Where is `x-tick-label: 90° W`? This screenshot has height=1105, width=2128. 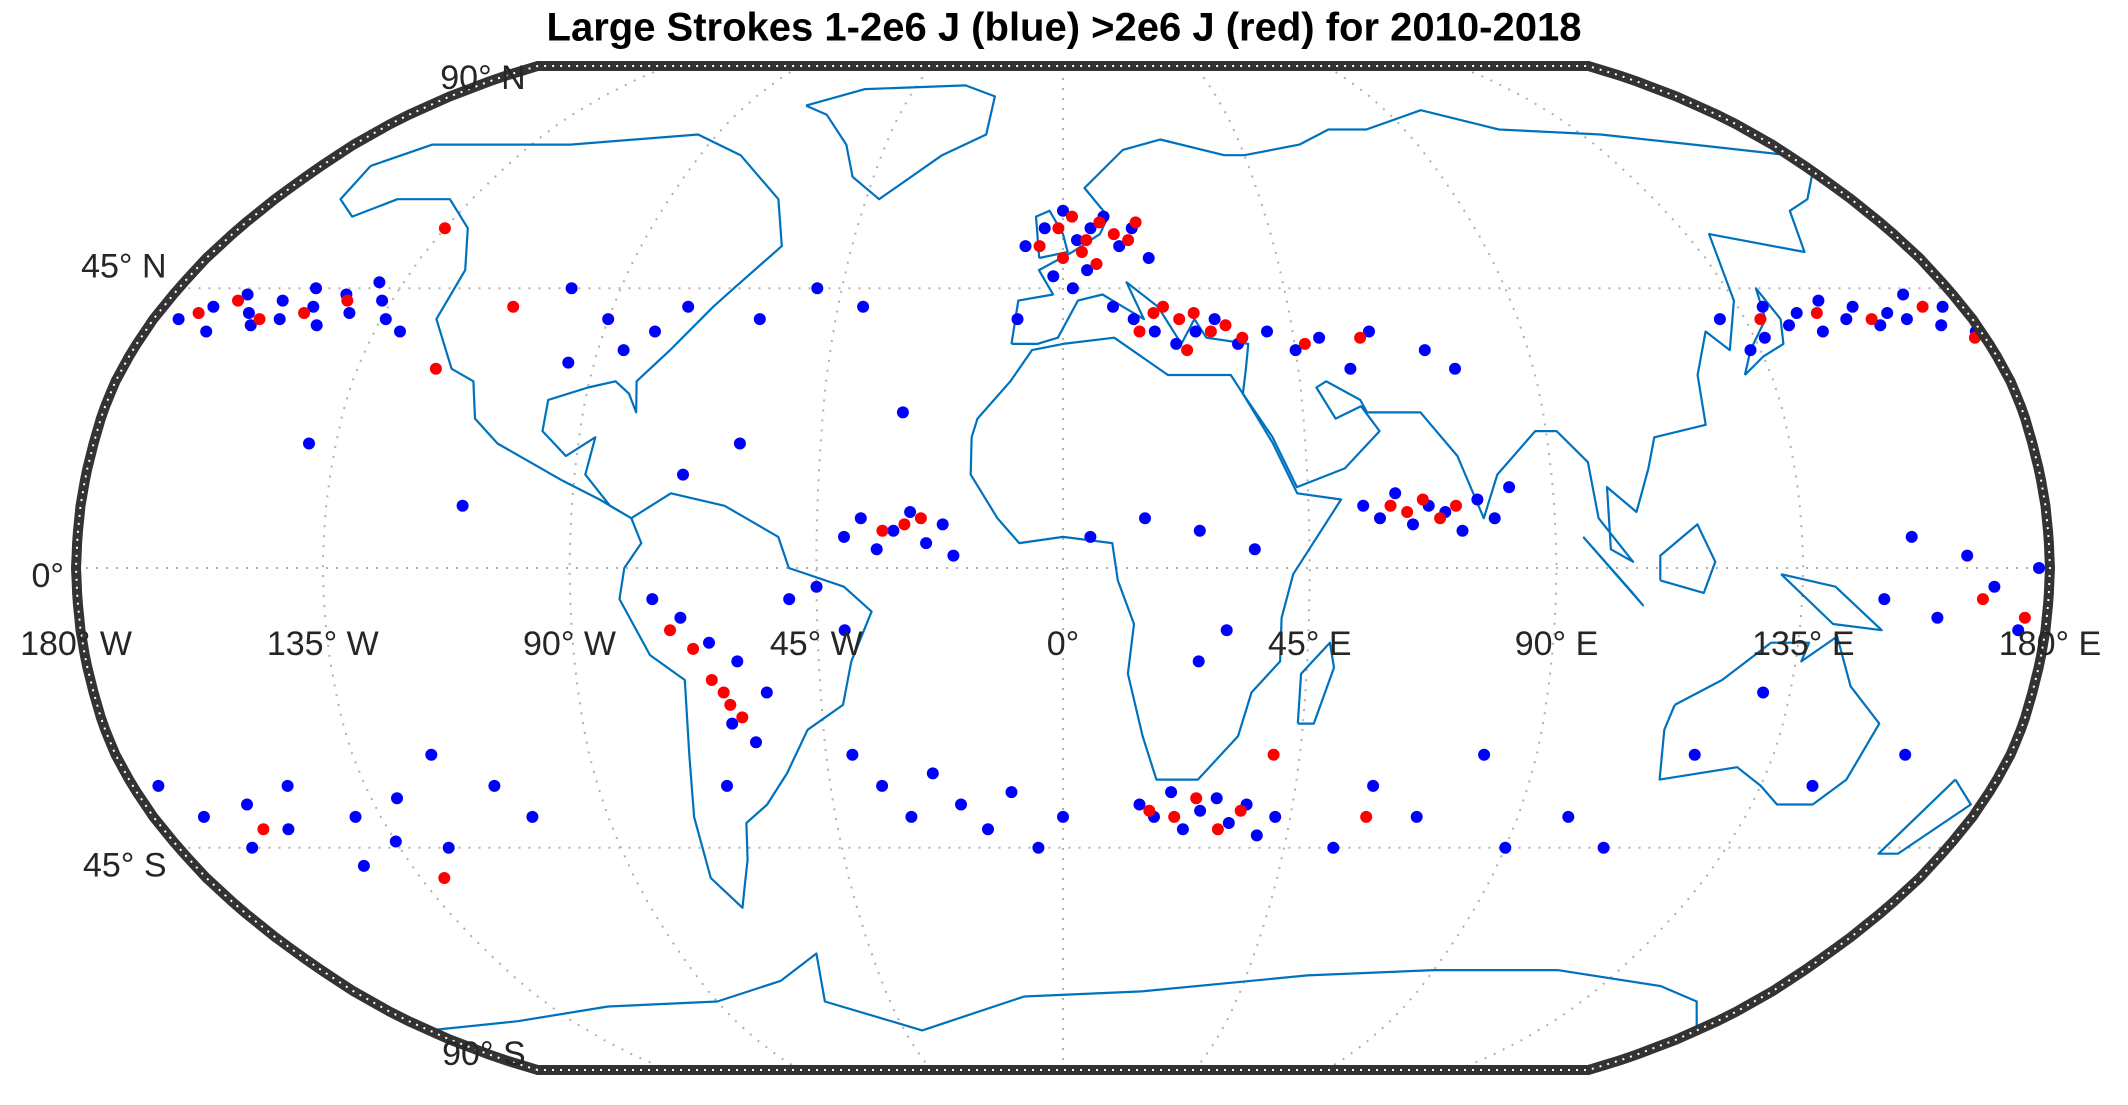 x-tick-label: 90° W is located at coordinates (569, 644).